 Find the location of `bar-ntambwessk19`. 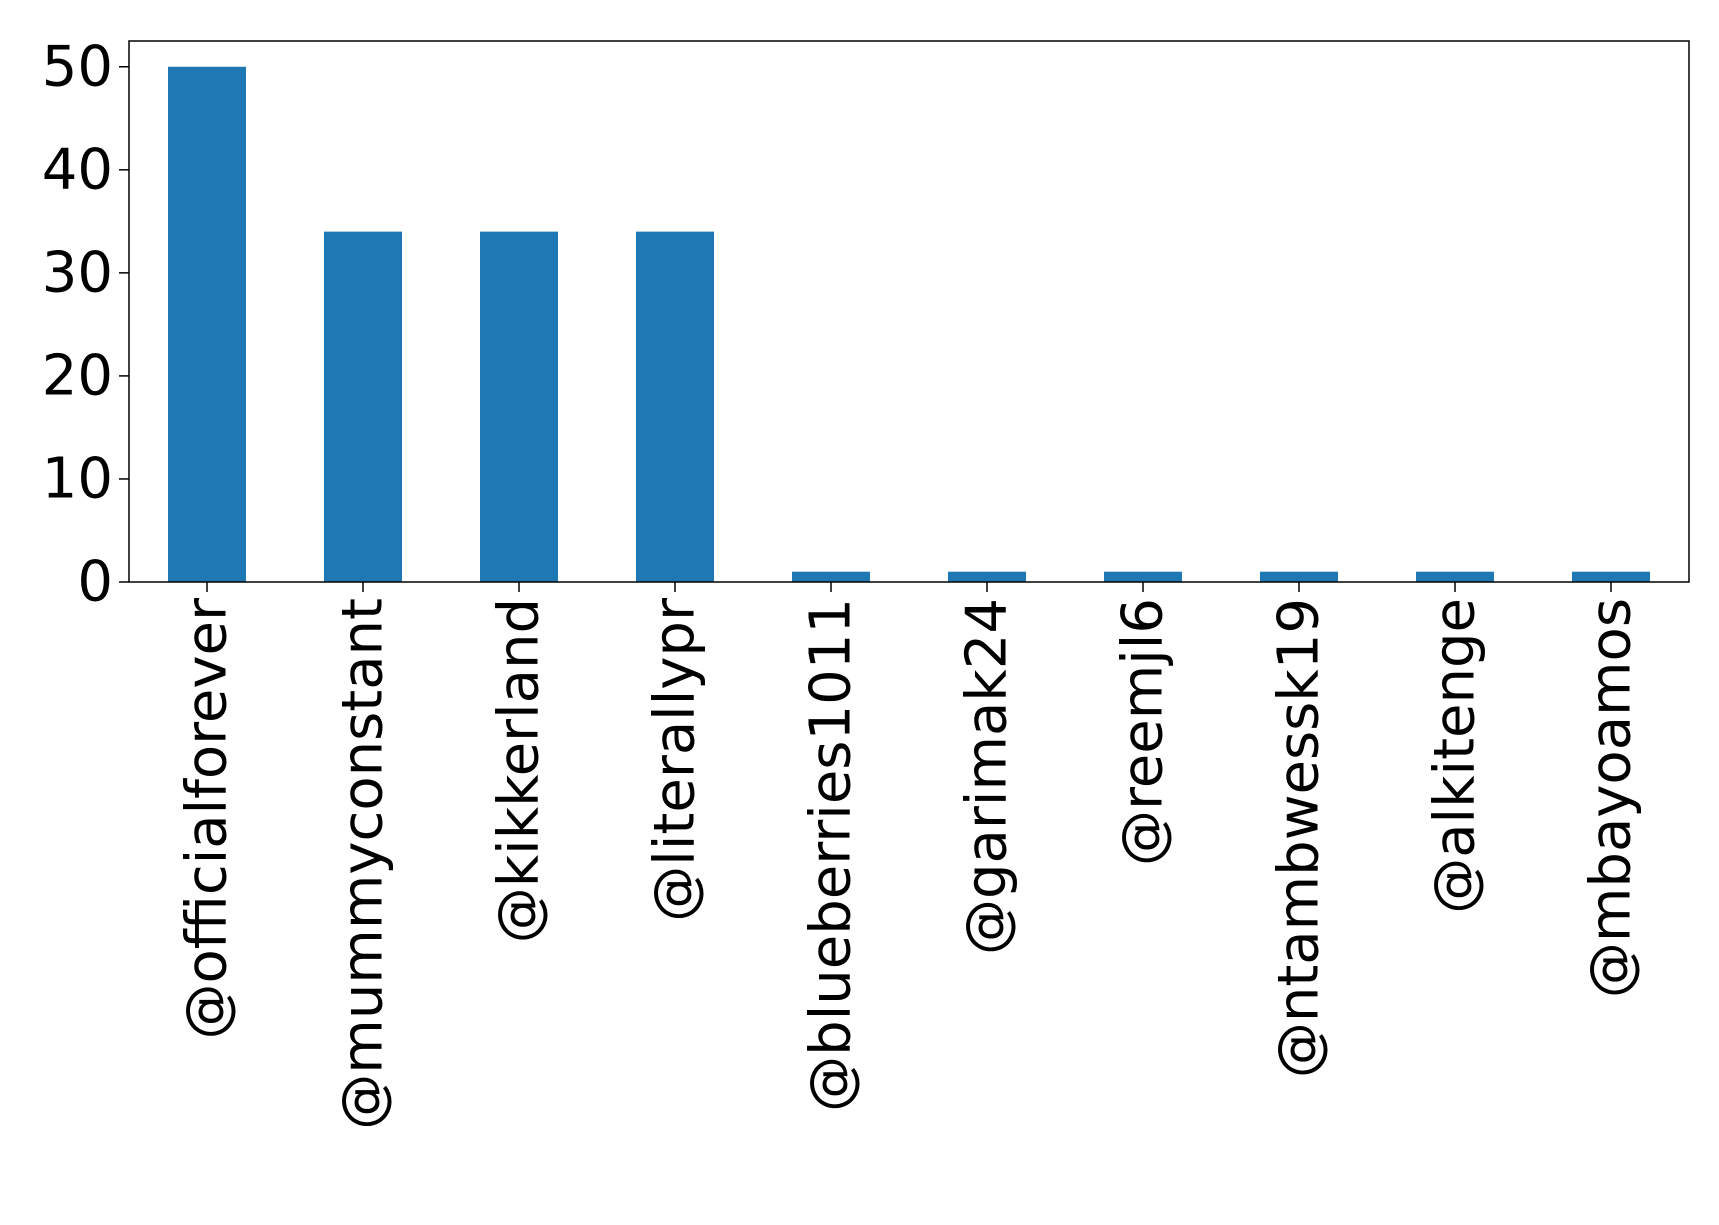

bar-ntambwessk19 is located at coordinates (1299, 576).